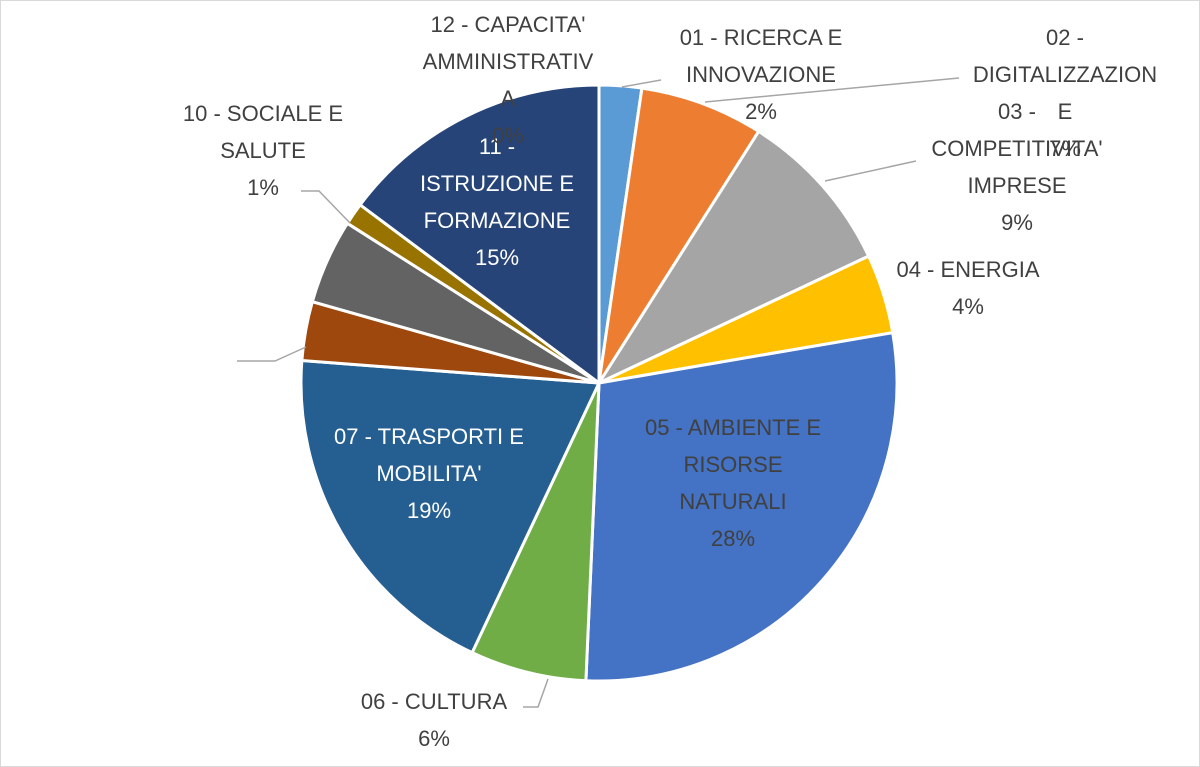 Image resolution: width=1200 pixels, height=767 pixels. I want to click on data-label-01: 01 - RICERCA E INNOVAZIONE 2%, so click(761, 74).